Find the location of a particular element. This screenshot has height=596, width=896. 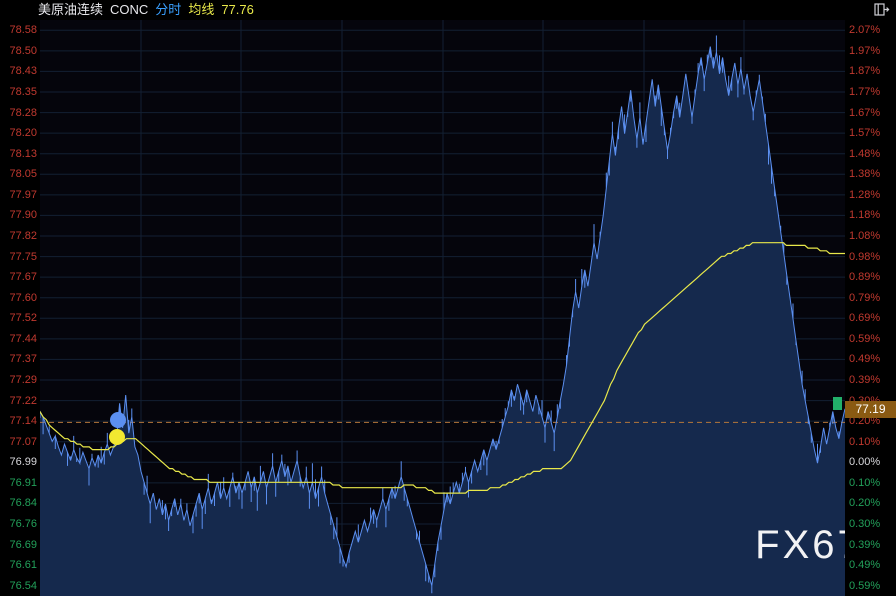

percent-axis-tick: 1.77% is located at coordinates (865, 92).